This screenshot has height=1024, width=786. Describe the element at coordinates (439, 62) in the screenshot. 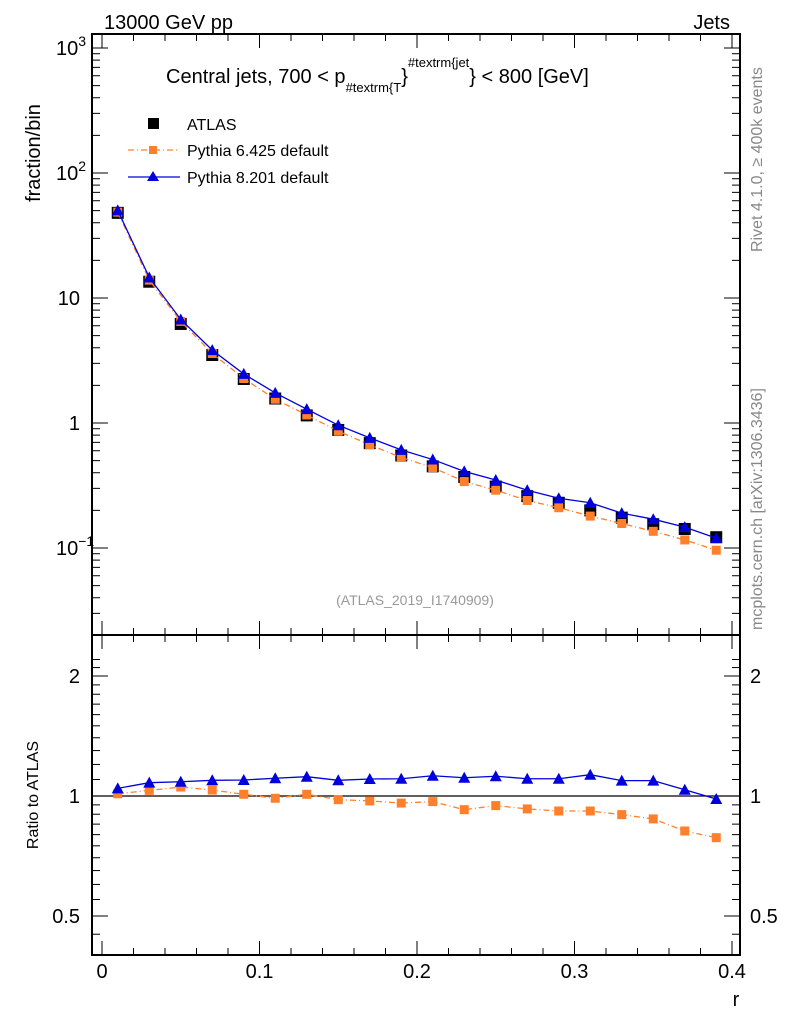

I see `title-sup: #textrm{jet` at that location.